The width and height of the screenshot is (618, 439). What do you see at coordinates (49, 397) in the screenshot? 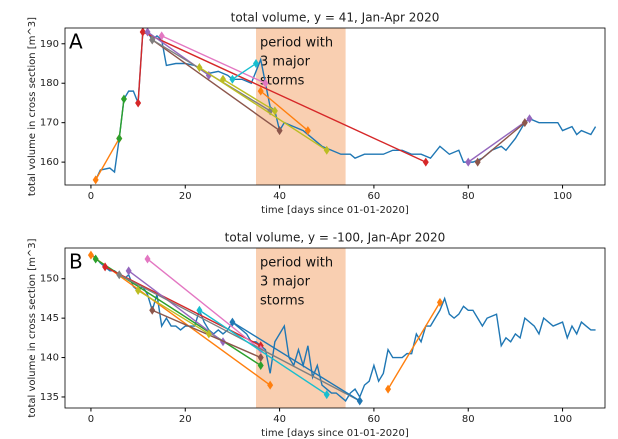
I see `y-tick-label: 135` at bounding box center [49, 397].